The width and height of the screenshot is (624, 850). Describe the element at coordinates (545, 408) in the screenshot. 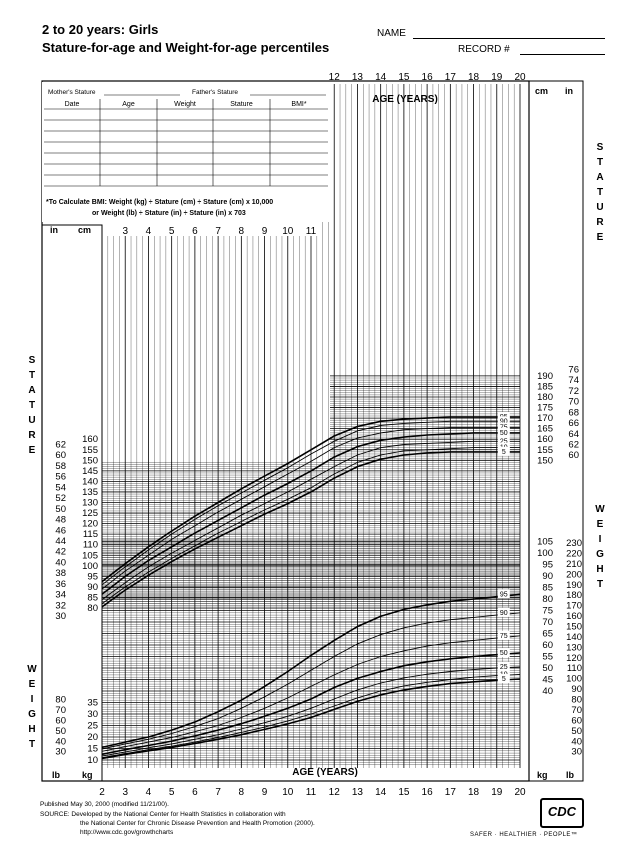

I see `stature-cm-tick-right: 175` at that location.